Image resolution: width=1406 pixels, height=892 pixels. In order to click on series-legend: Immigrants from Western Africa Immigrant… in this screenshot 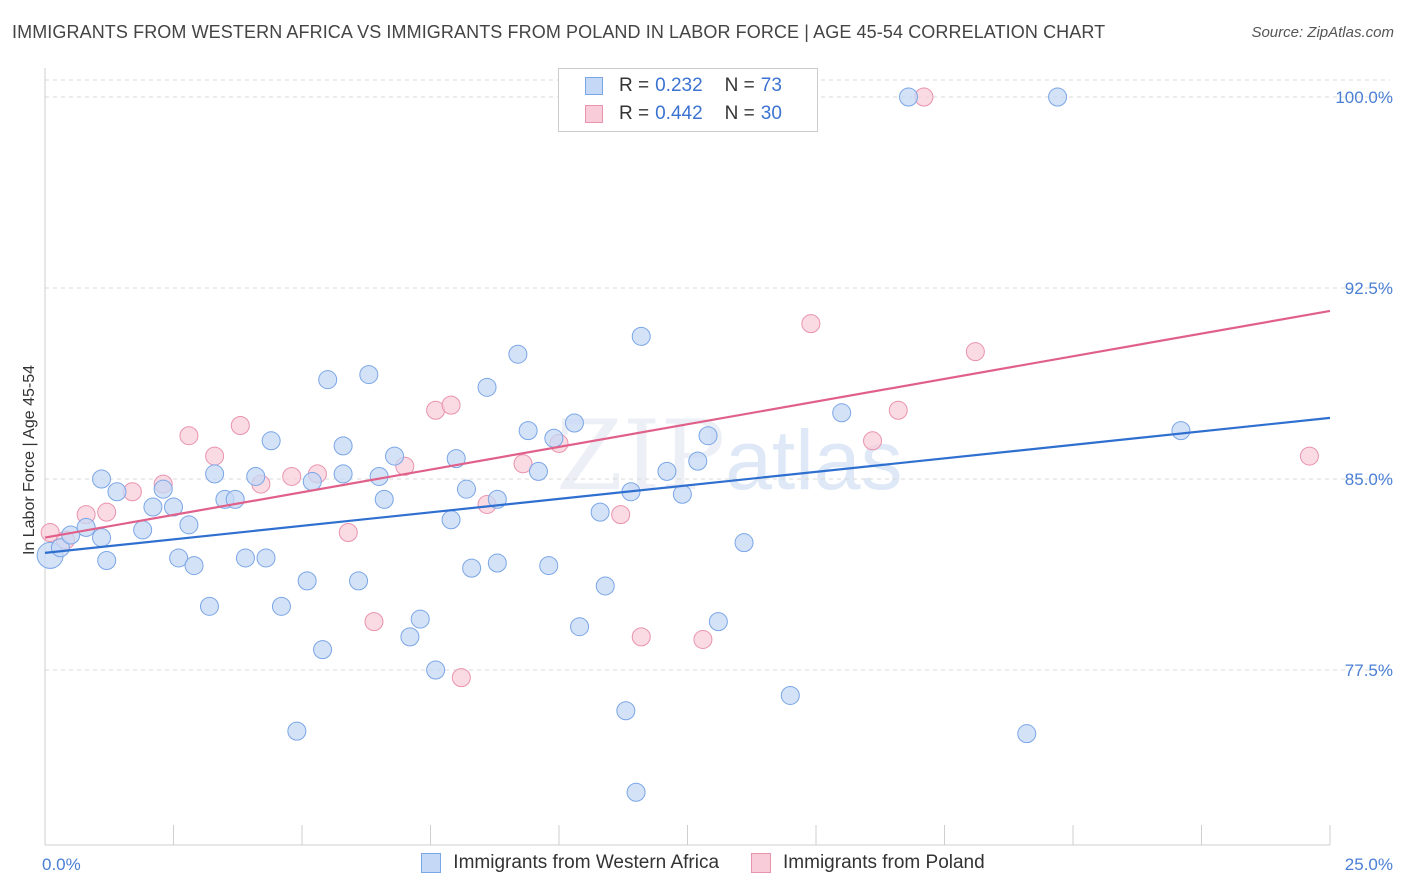, I will do `click(703, 863)`.